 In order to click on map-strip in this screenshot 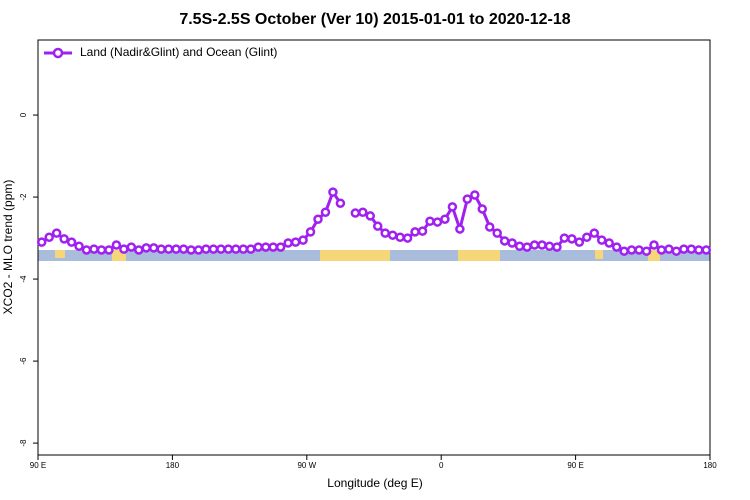, I will do `click(374, 255)`.